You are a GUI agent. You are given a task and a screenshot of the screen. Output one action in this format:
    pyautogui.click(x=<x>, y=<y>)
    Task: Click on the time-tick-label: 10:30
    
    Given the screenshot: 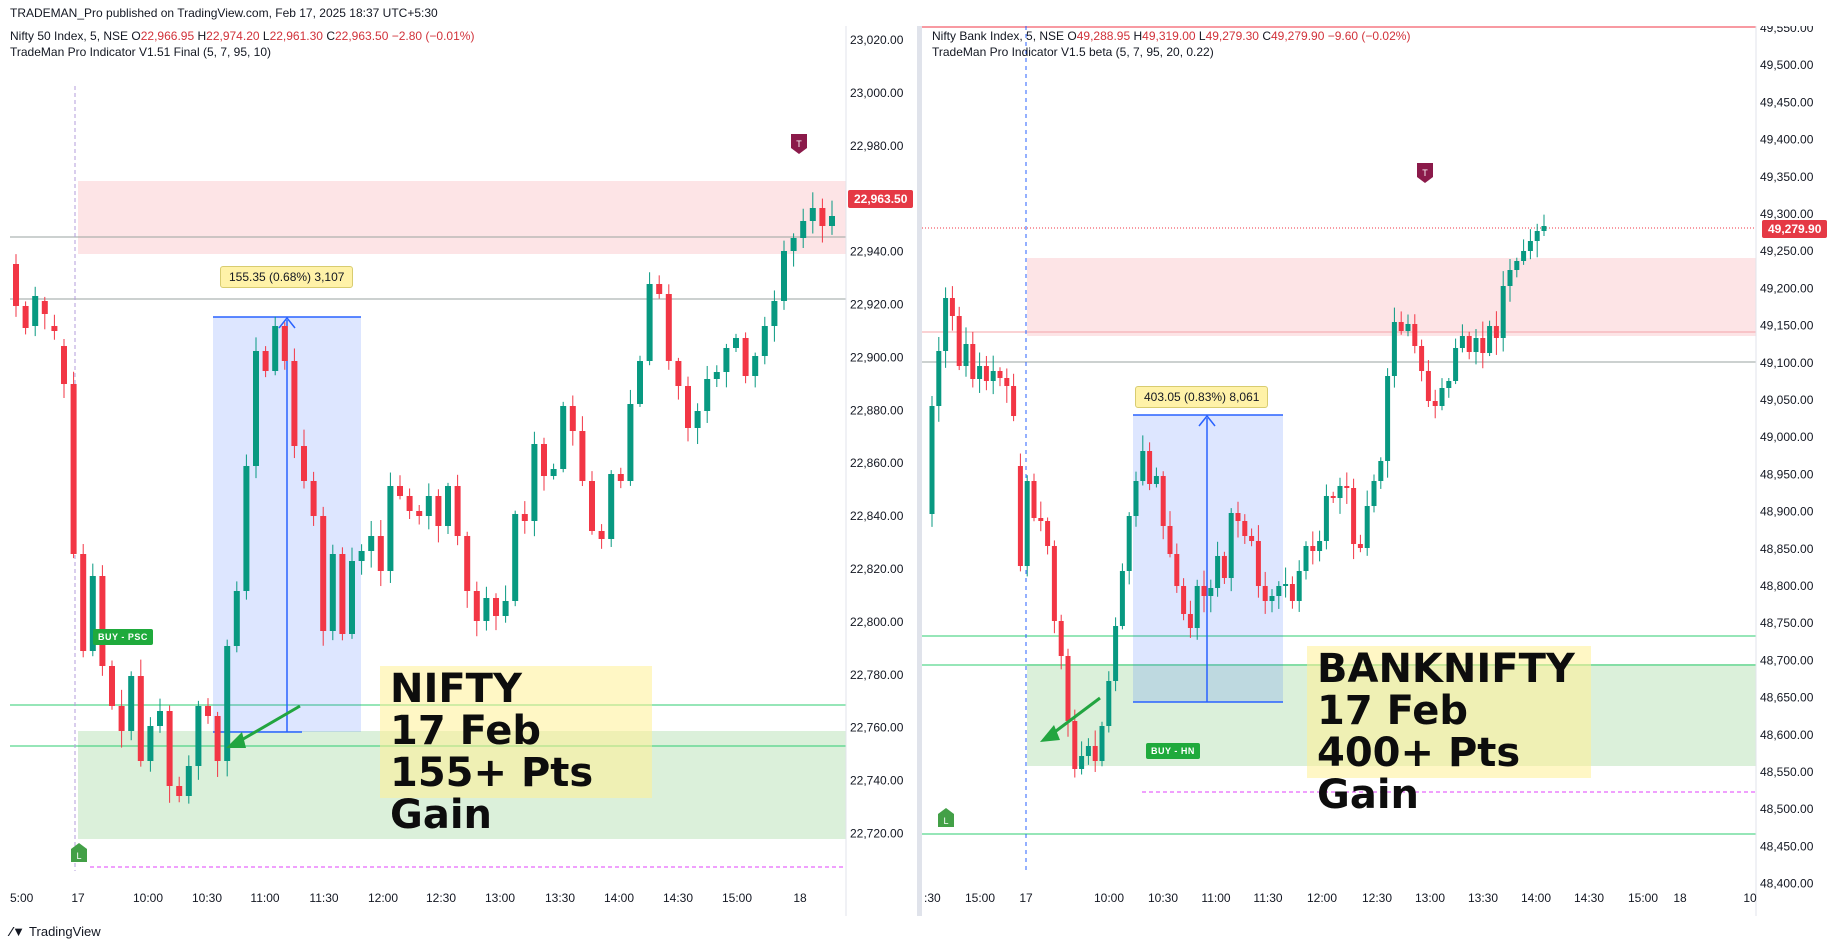 What is the action you would take?
    pyautogui.click(x=207, y=898)
    